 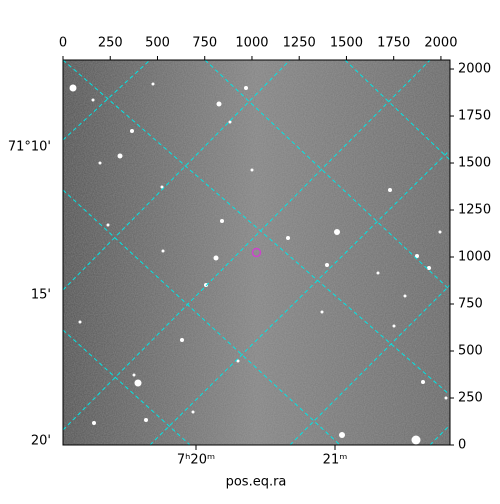 I want to click on y-tick-label: 0, so click(x=462, y=445).